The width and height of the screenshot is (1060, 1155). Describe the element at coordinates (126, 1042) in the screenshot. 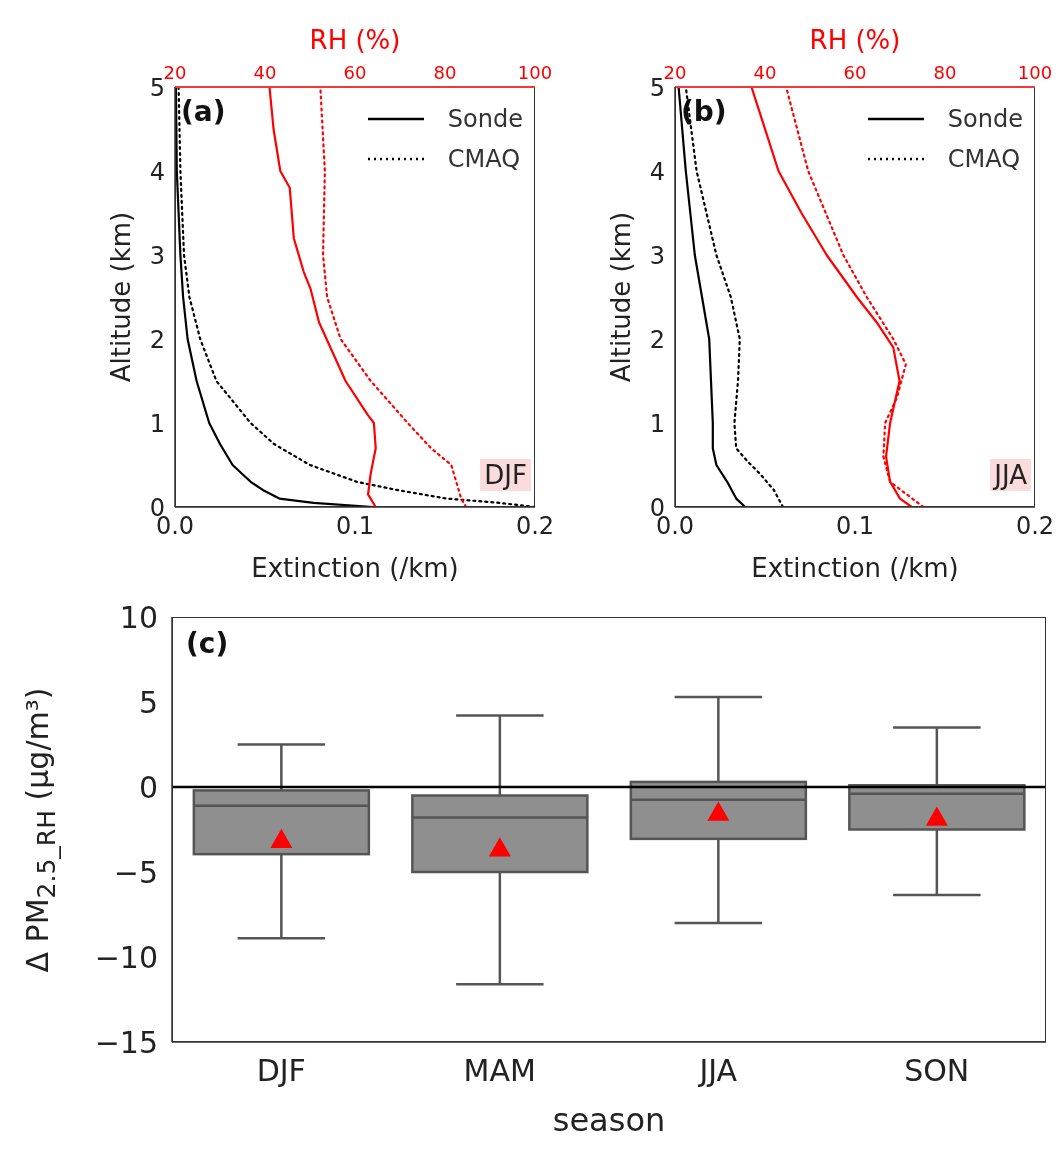

I see `y-tick-label: −15` at that location.